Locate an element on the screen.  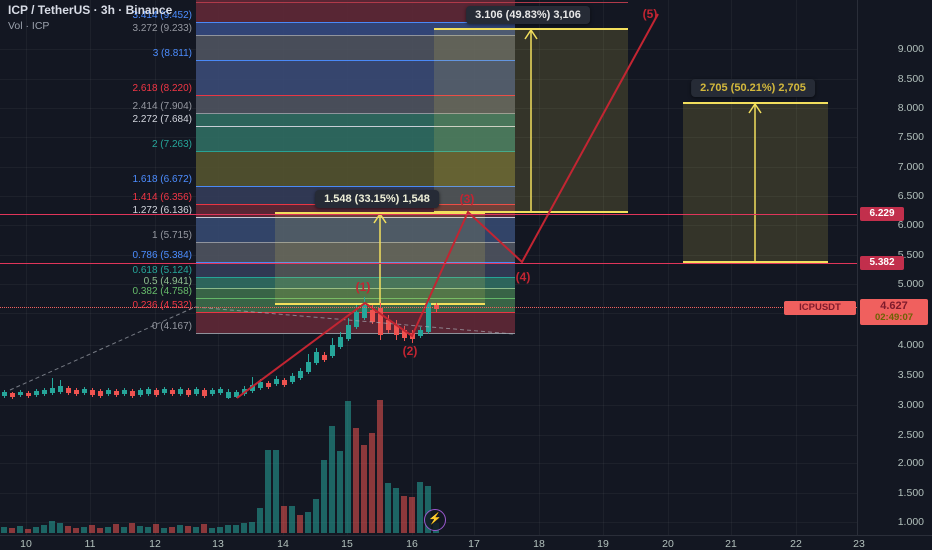
wave-label: (4) is located at coordinates (523, 277).